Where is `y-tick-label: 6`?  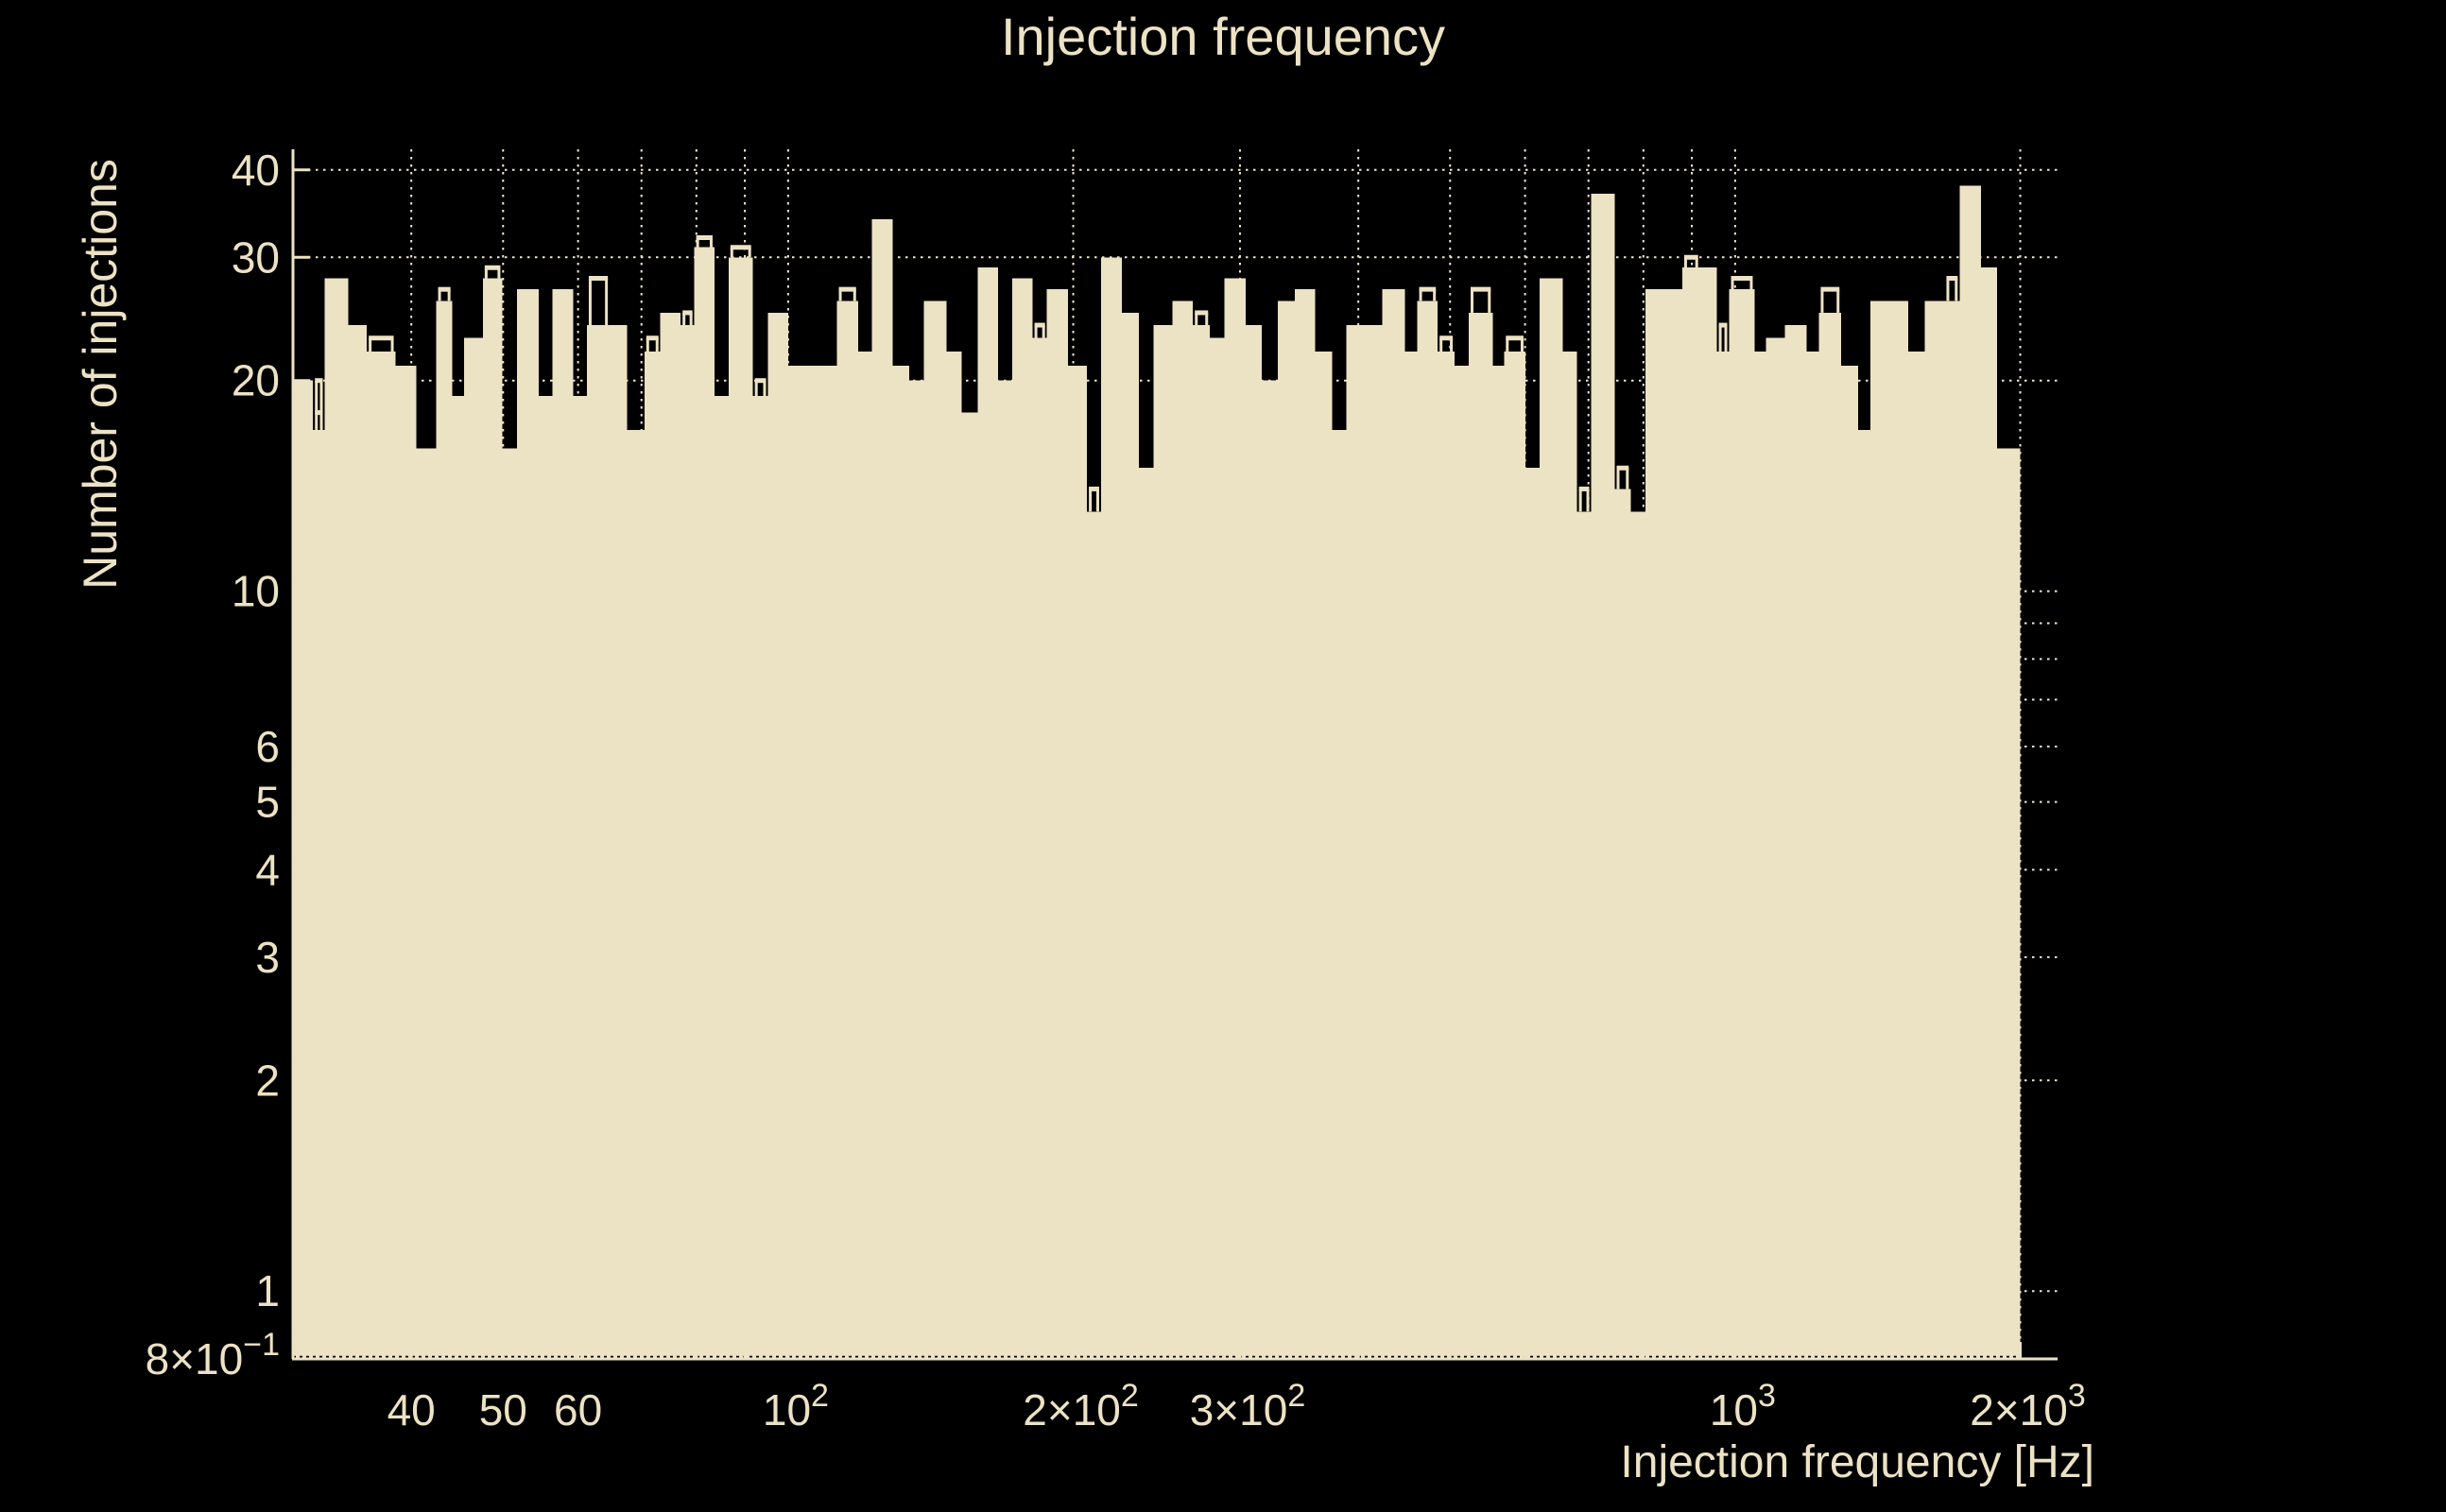
y-tick-label: 6 is located at coordinates (267, 746).